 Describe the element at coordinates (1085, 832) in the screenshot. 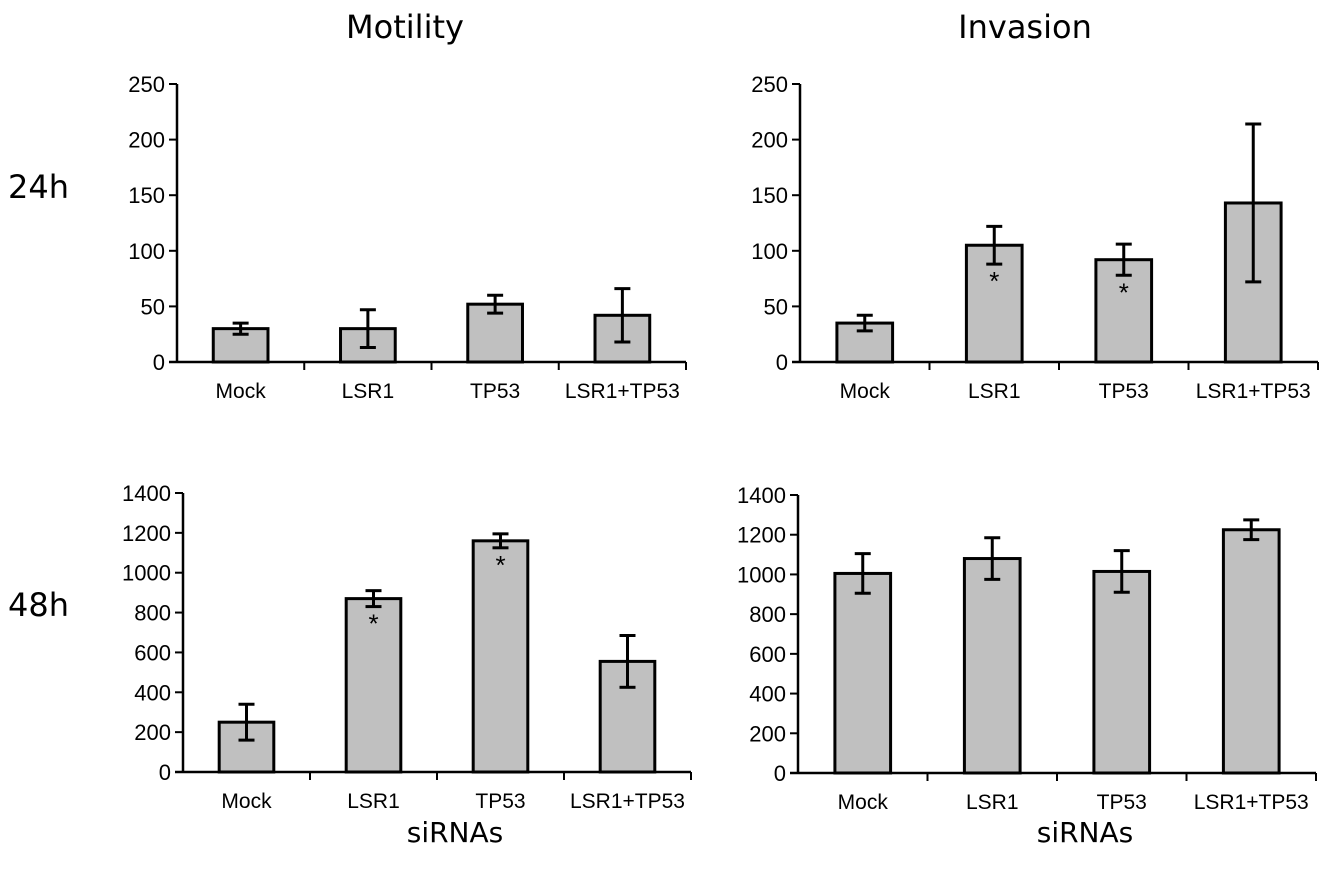

I see `x-axis-label-invasion: siRNAs` at that location.